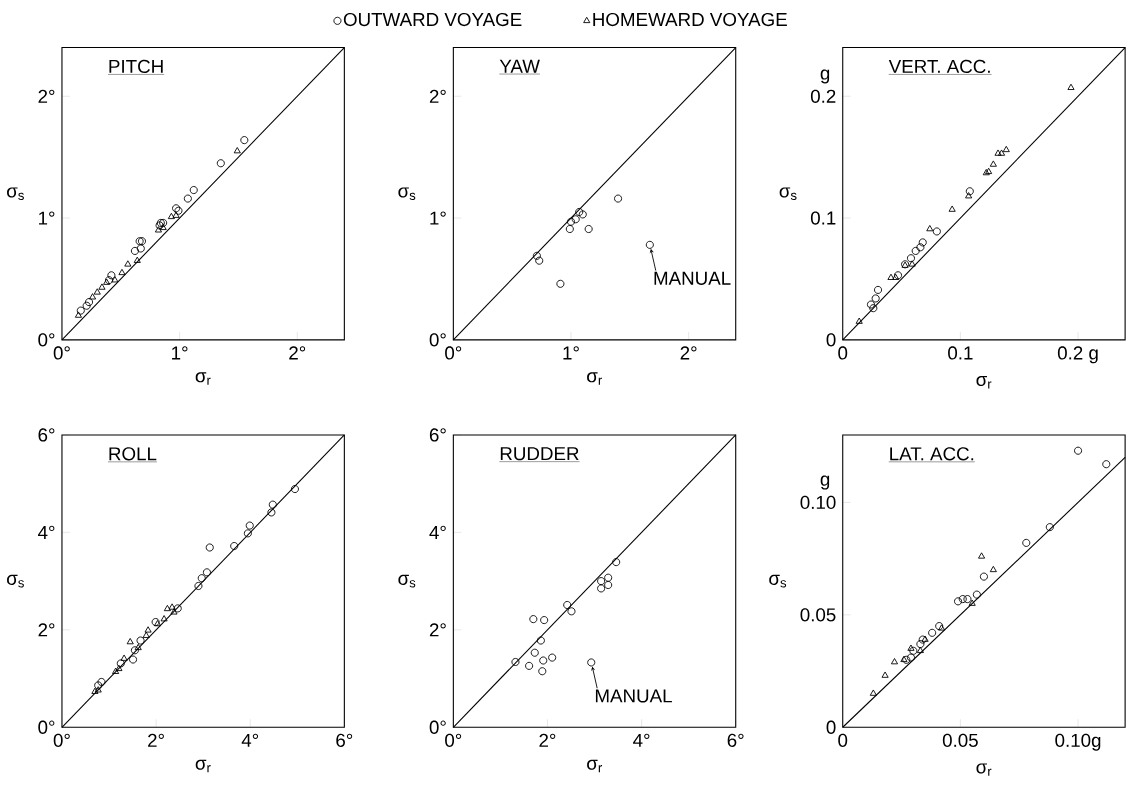 This screenshot has height=787, width=1137. What do you see at coordinates (960, 353) in the screenshot?
I see `x-tick-label: 0.1` at bounding box center [960, 353].